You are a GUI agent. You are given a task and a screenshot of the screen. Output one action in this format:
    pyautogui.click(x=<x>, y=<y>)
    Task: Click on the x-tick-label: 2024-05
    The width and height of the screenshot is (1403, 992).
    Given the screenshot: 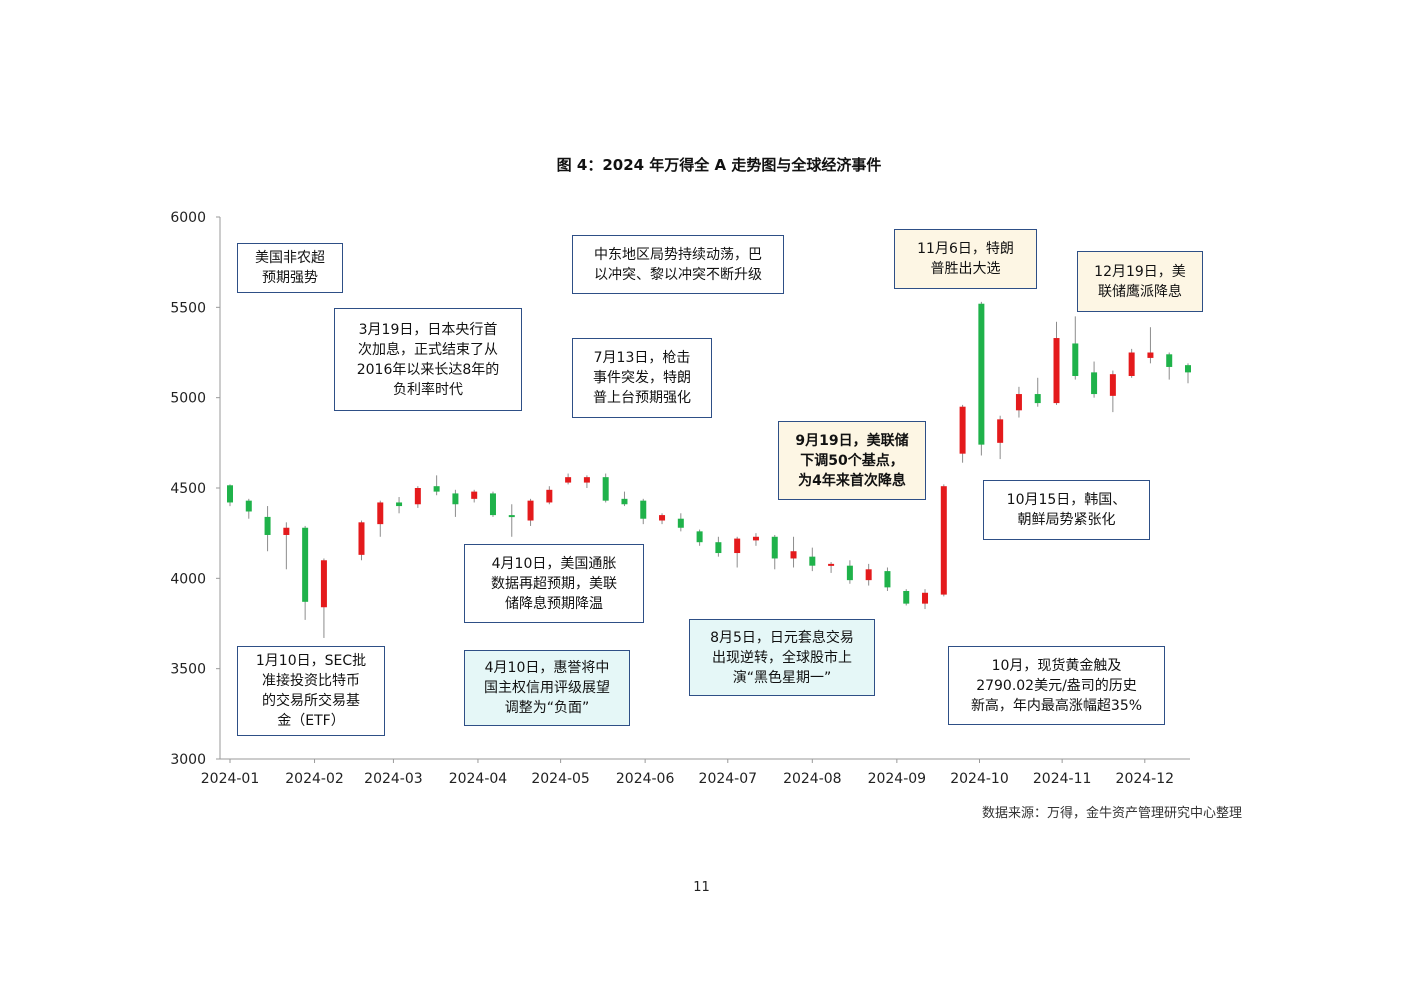 What is the action you would take?
    pyautogui.click(x=560, y=779)
    